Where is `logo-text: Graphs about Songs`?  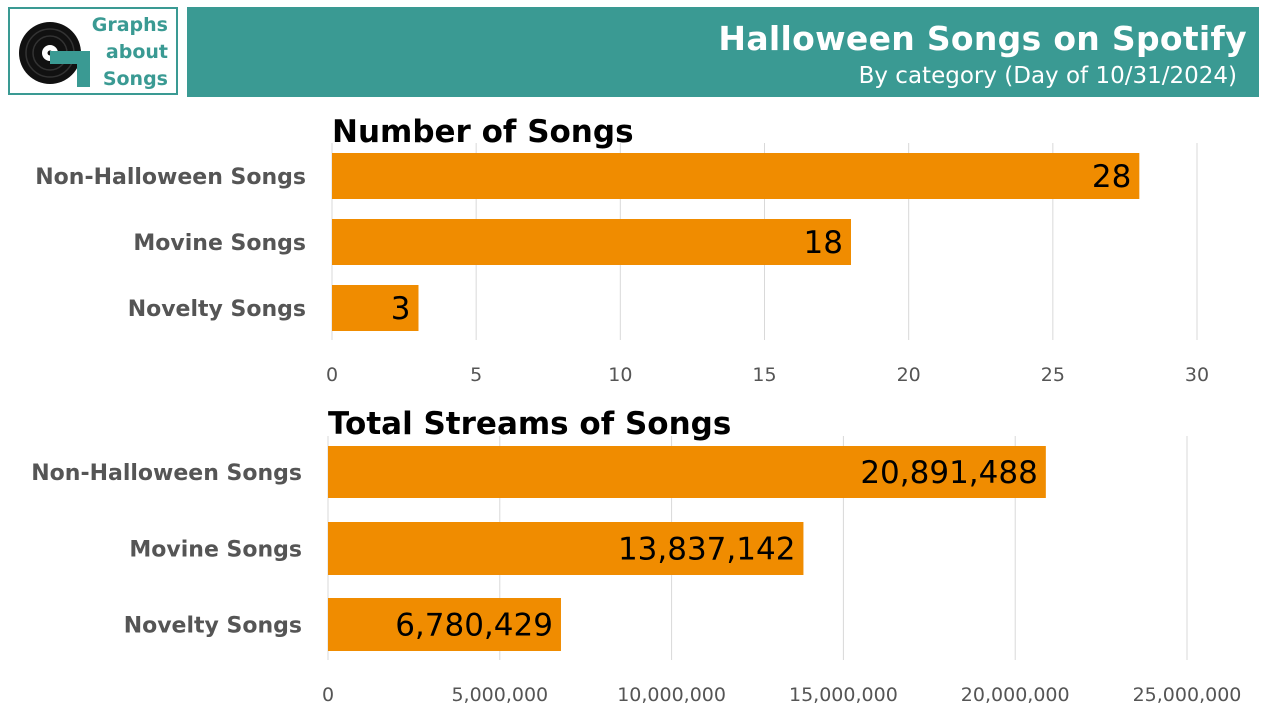 logo-text: Graphs about Songs is located at coordinates (130, 52).